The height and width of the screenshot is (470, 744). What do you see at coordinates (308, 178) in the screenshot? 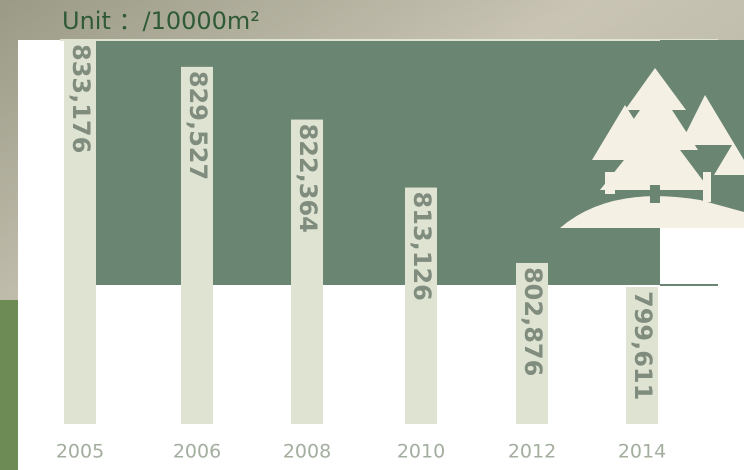
I see `value-label: 822,364` at bounding box center [308, 178].